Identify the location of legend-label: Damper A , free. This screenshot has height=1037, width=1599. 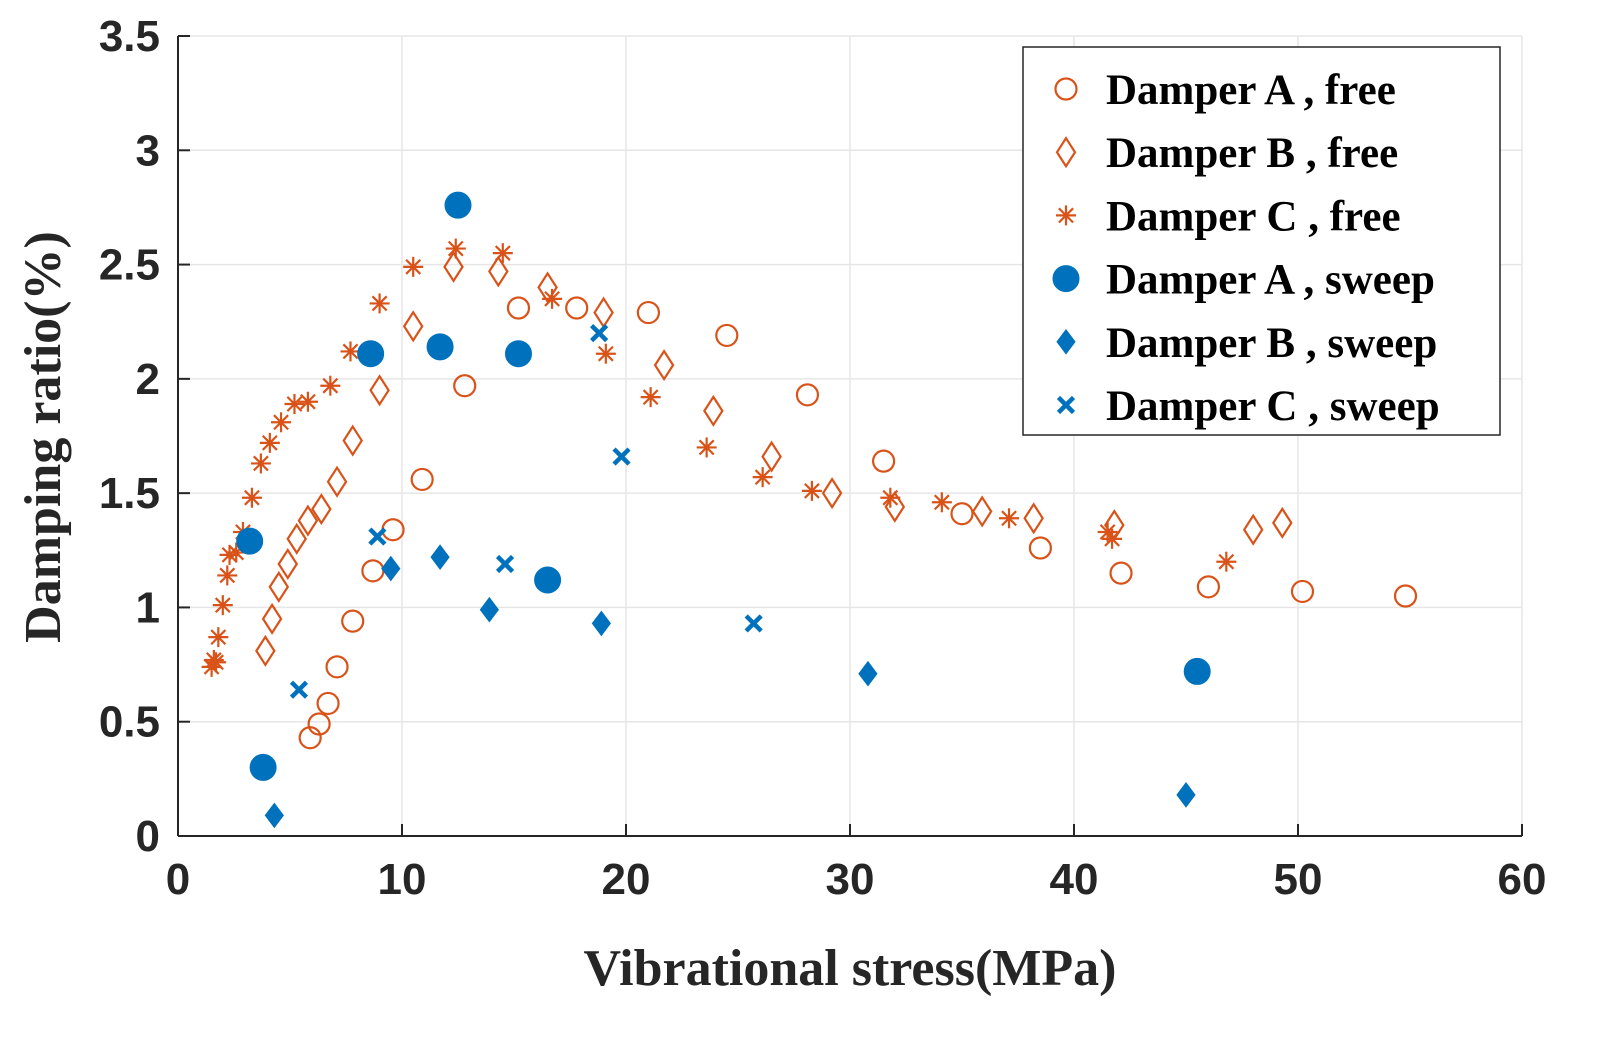
(1251, 90).